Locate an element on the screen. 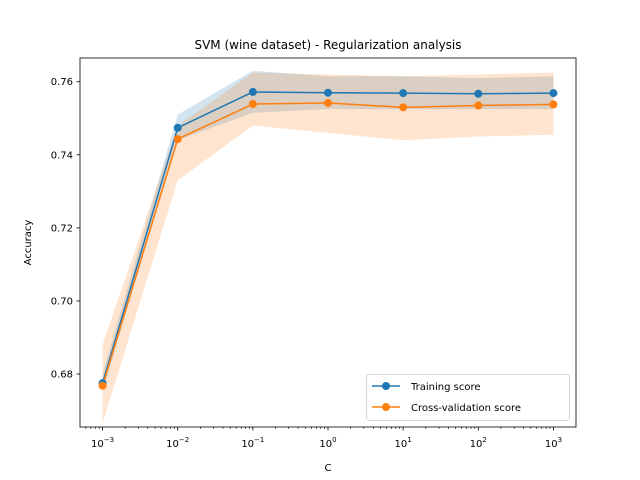 The width and height of the screenshot is (640, 480). y-tick-label: 0.70 is located at coordinates (62, 301).